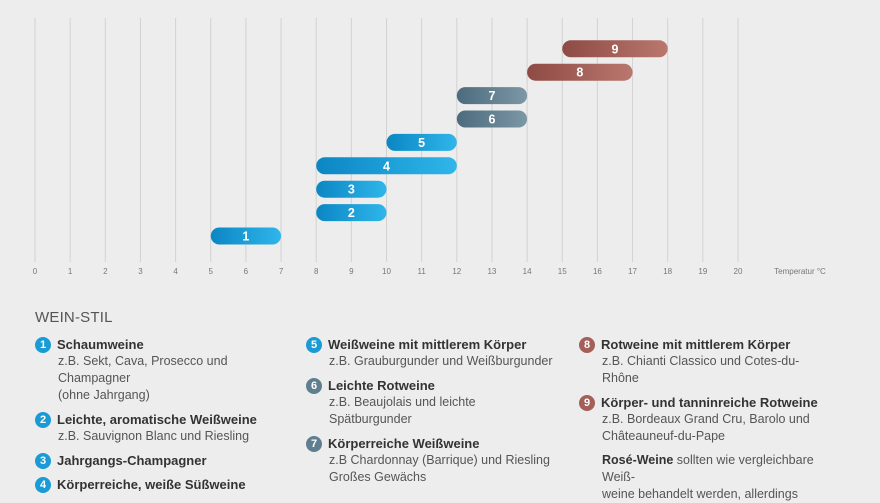  What do you see at coordinates (738, 271) in the screenshot?
I see `x-tick-label: 20` at bounding box center [738, 271].